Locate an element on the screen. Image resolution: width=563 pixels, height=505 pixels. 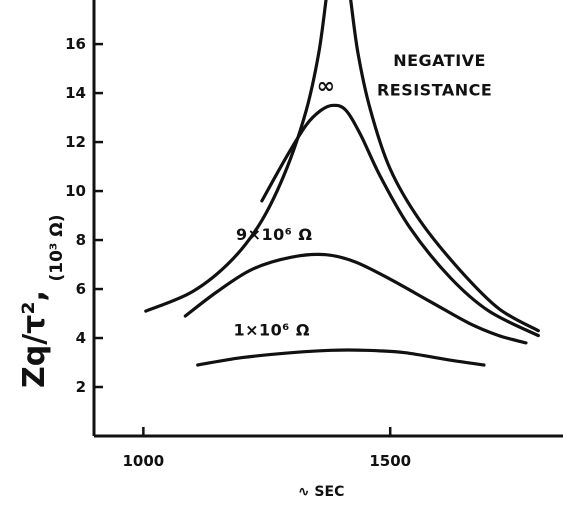
y-tick-label: 12 is located at coordinates (75, 142).